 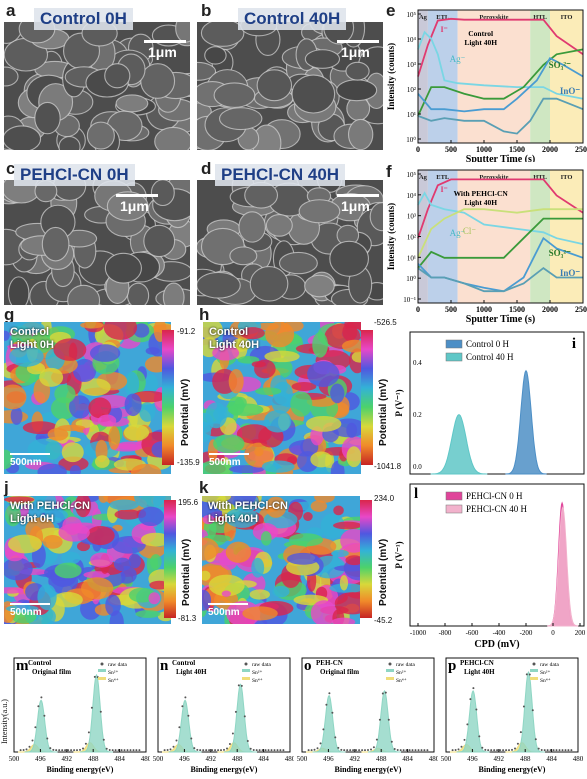 What do you see at coordinates (51, 672) in the screenshot?
I see `xps-title-line-2: Original film` at bounding box center [51, 672].